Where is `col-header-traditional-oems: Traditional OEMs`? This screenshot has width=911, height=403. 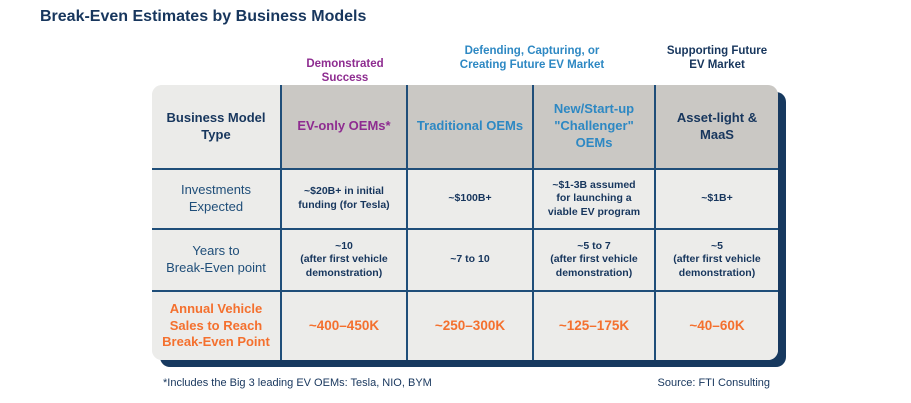
col-header-traditional-oems: Traditional OEMs is located at coordinates (471, 126).